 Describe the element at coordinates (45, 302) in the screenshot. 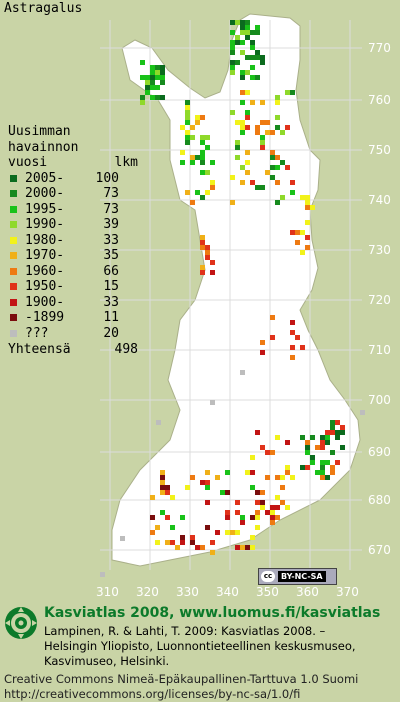

I see `legend-year: 1900-` at that location.